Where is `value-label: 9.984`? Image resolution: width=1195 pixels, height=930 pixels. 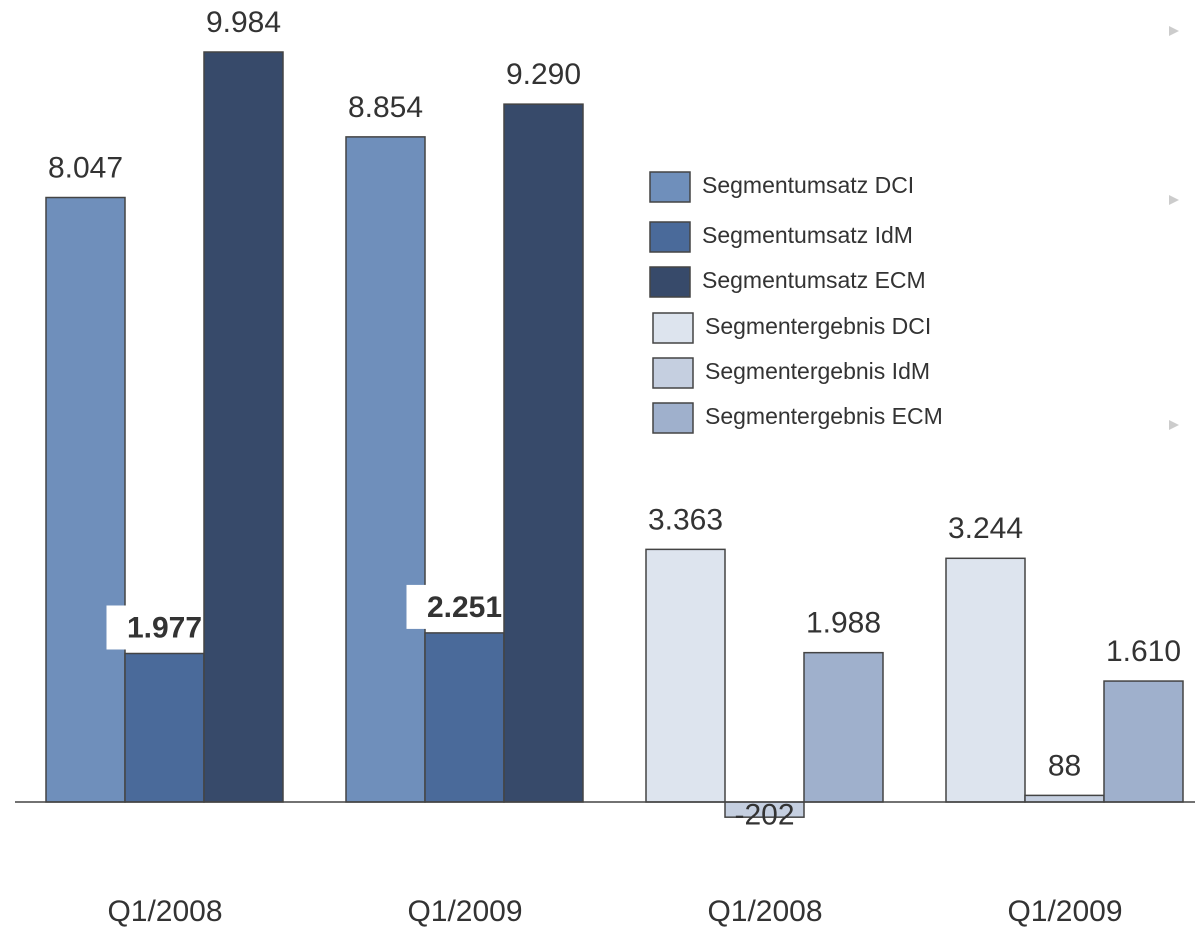
value-label: 9.984 is located at coordinates (243, 22).